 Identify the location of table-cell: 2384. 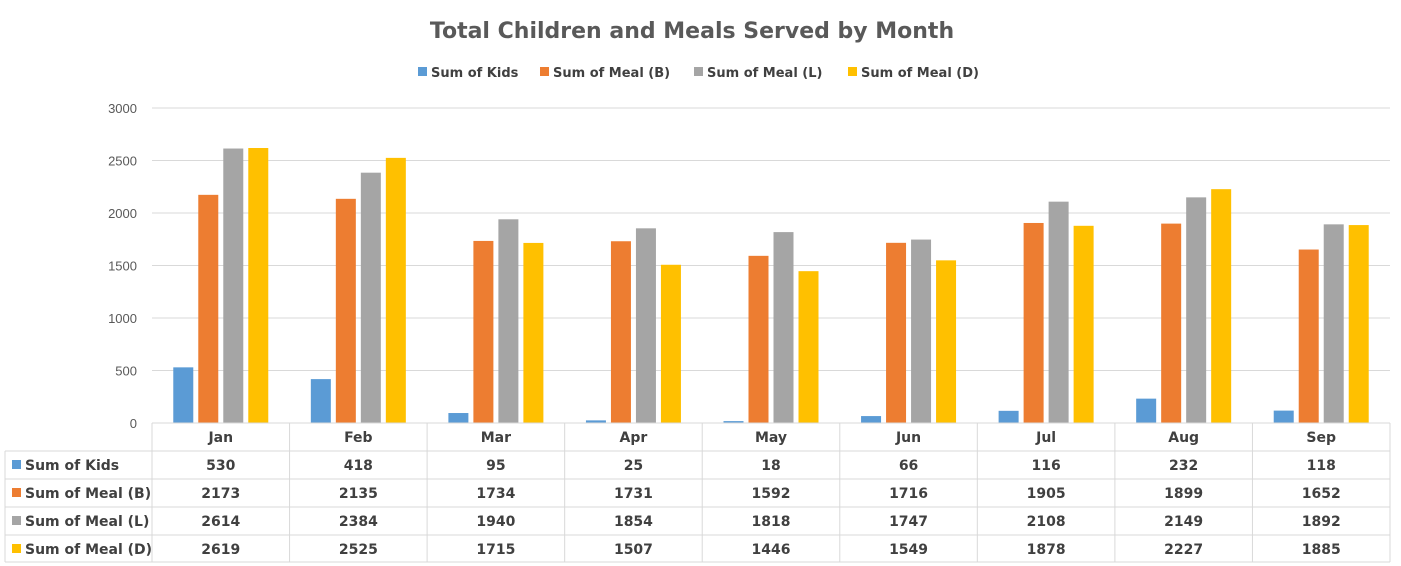
(358, 522).